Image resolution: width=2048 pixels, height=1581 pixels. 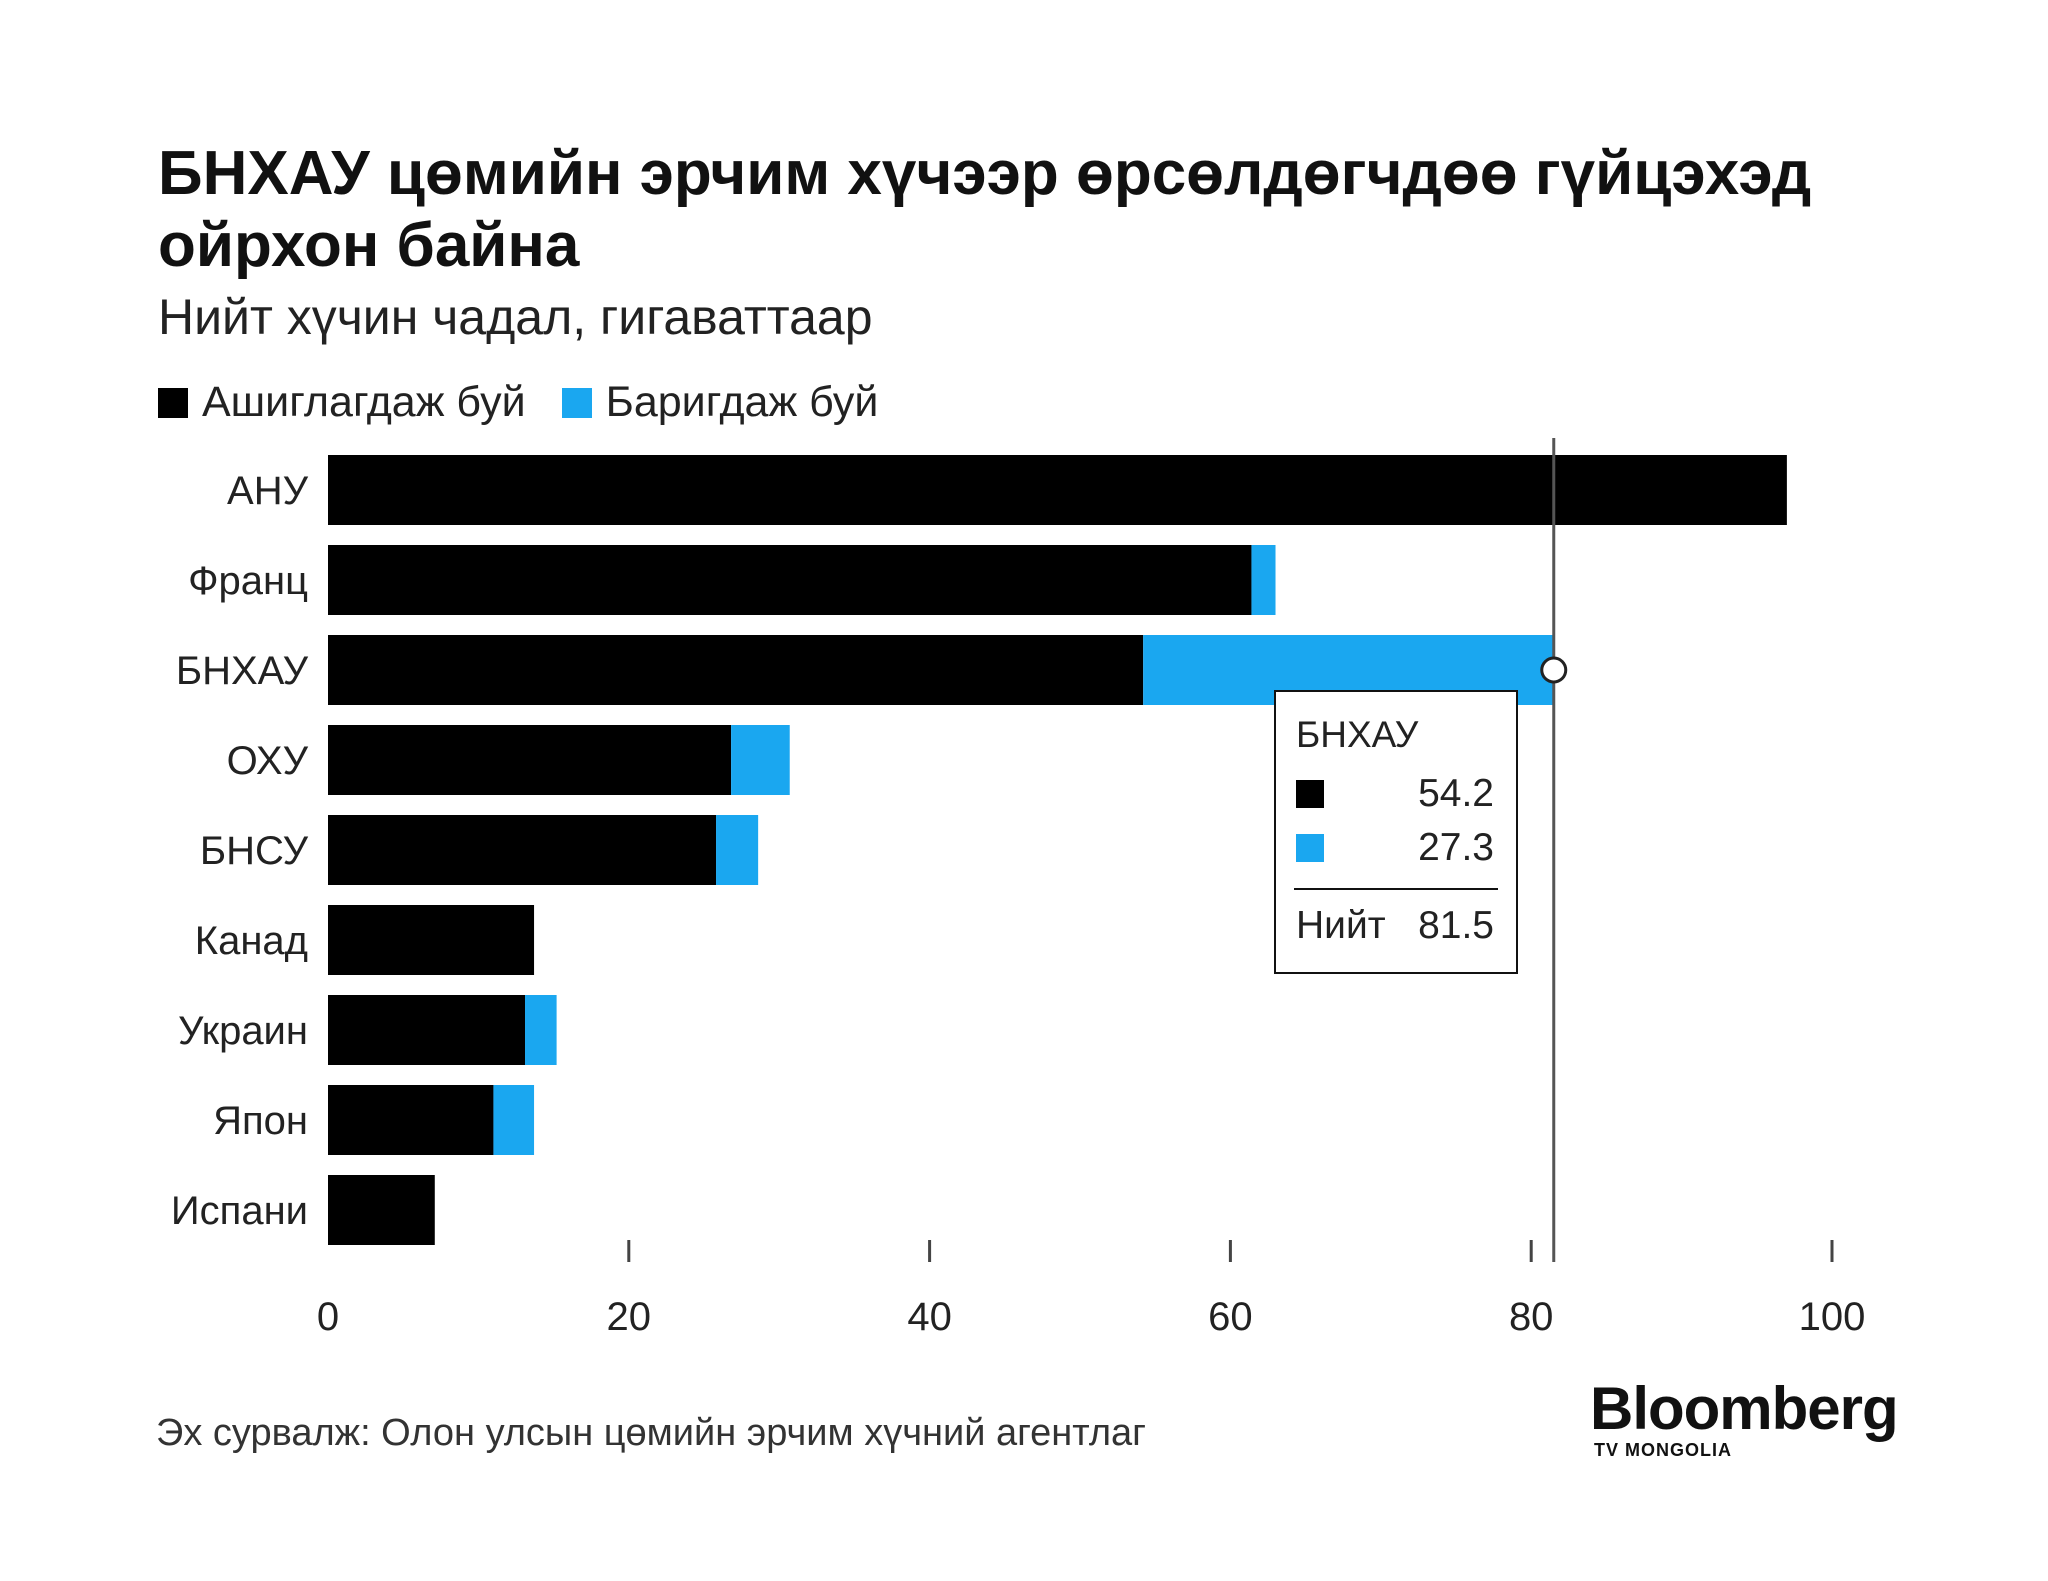 I want to click on category-label: ОХУ, so click(x=268, y=761).